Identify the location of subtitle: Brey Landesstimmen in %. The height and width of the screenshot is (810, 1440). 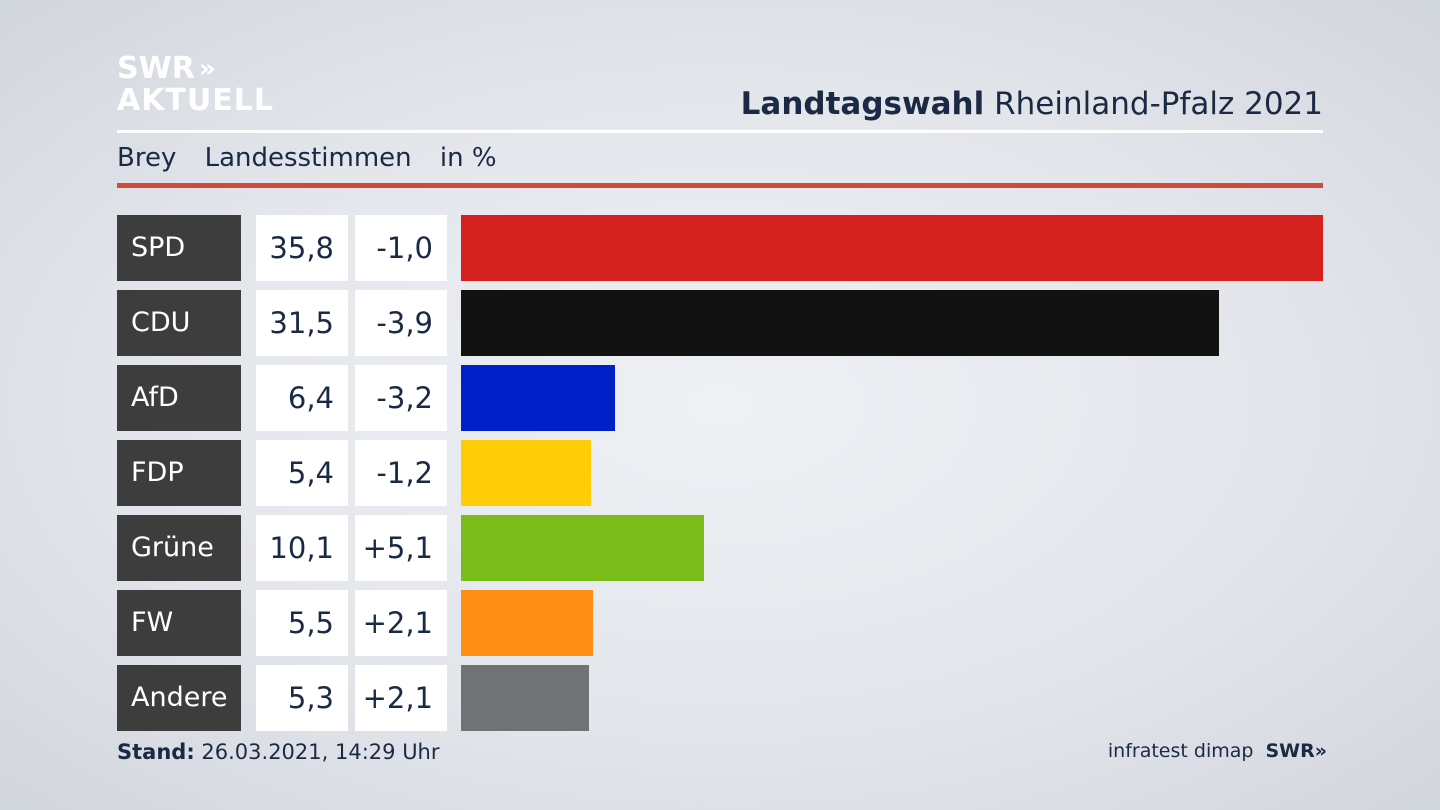
(317, 158).